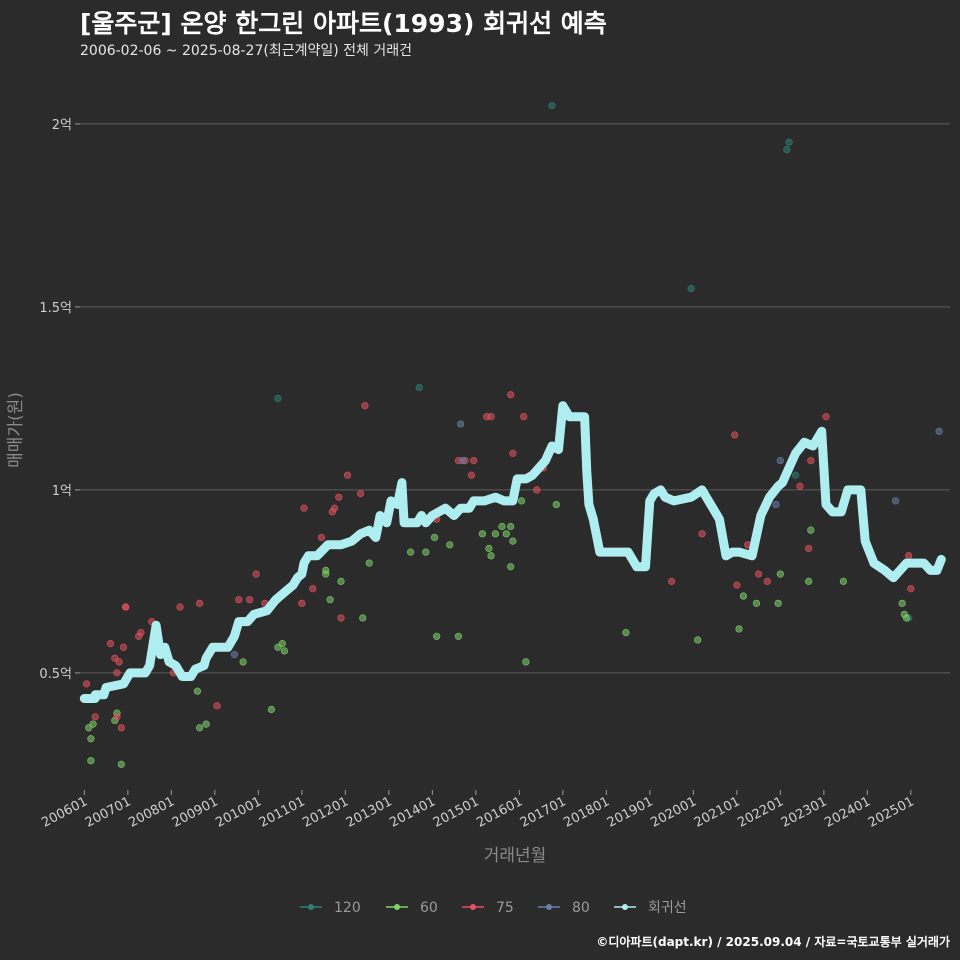  Describe the element at coordinates (847, 812) in the screenshot. I see `x-tick-label-18: 202401` at that location.